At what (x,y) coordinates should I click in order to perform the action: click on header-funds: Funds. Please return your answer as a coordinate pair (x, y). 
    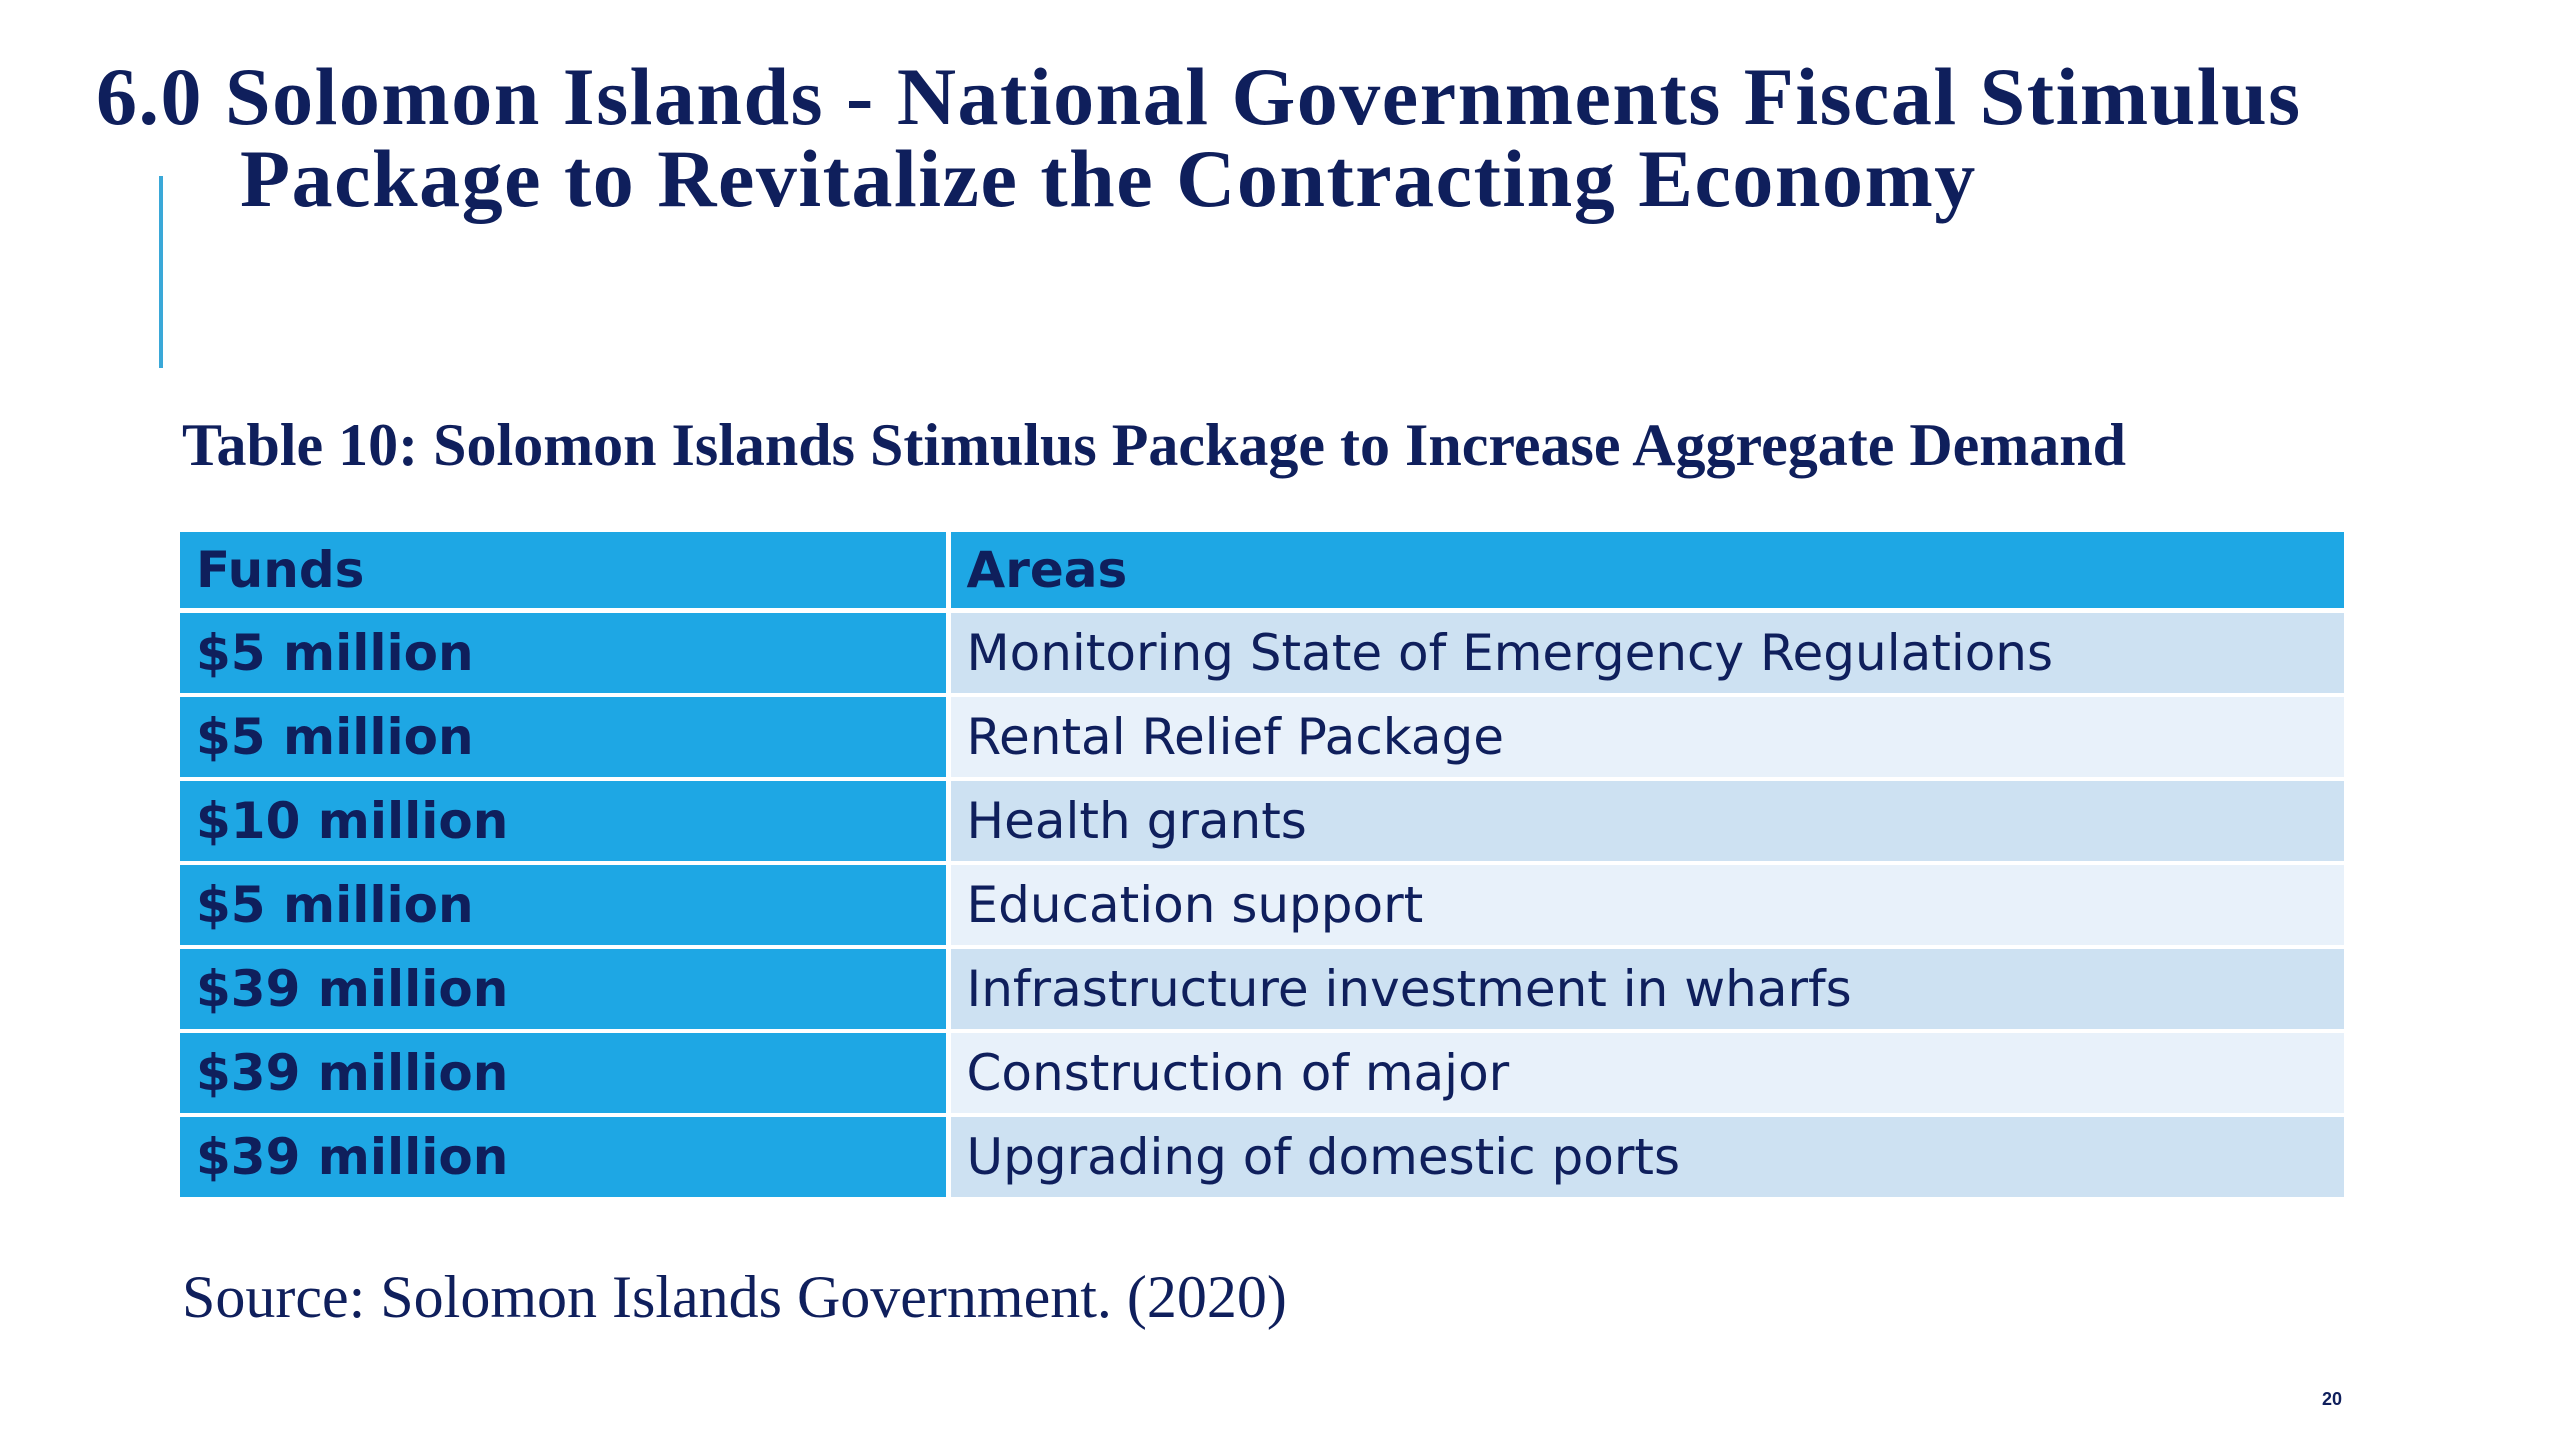
    Looking at the image, I should click on (564, 572).